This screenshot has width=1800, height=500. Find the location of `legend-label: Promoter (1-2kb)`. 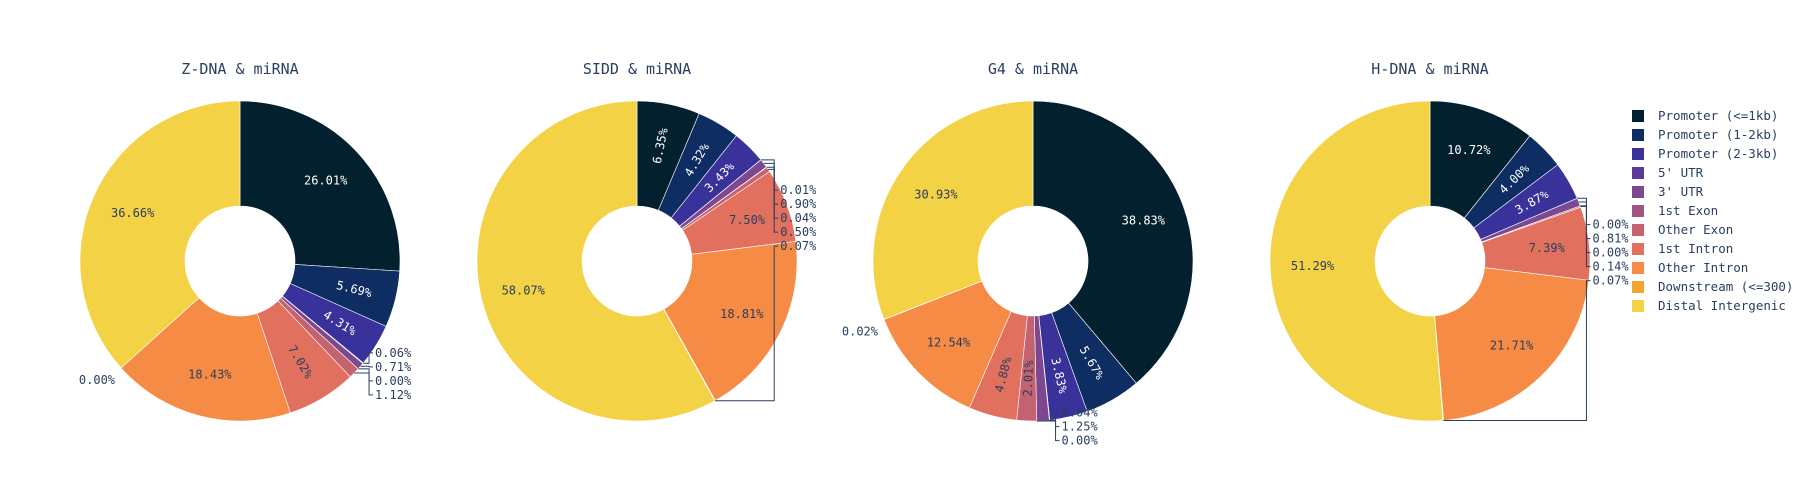

legend-label: Promoter (1-2kb) is located at coordinates (1718, 134).